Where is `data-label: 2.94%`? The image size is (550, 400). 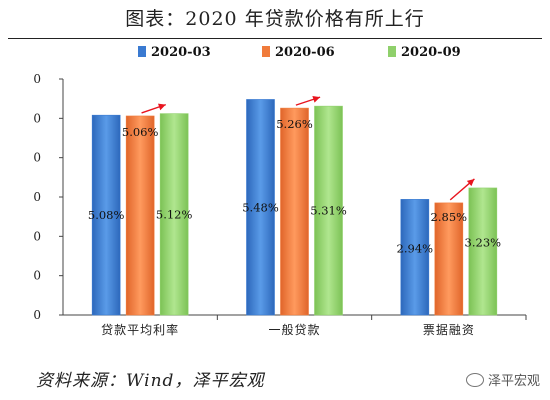 data-label: 2.94% is located at coordinates (415, 249).